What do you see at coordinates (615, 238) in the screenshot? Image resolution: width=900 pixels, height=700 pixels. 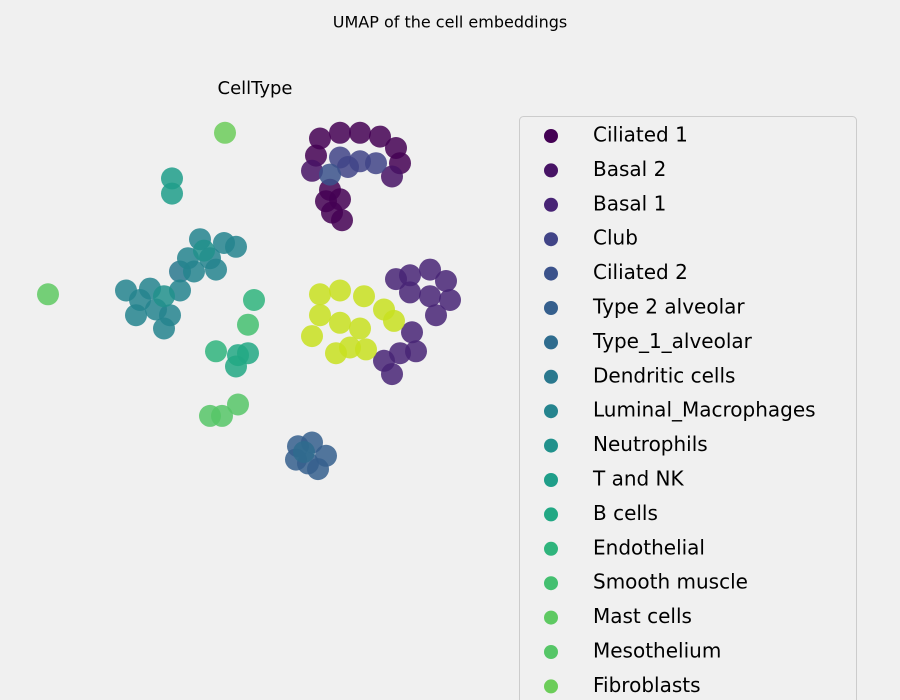 I see `legend-label: Club` at bounding box center [615, 238].